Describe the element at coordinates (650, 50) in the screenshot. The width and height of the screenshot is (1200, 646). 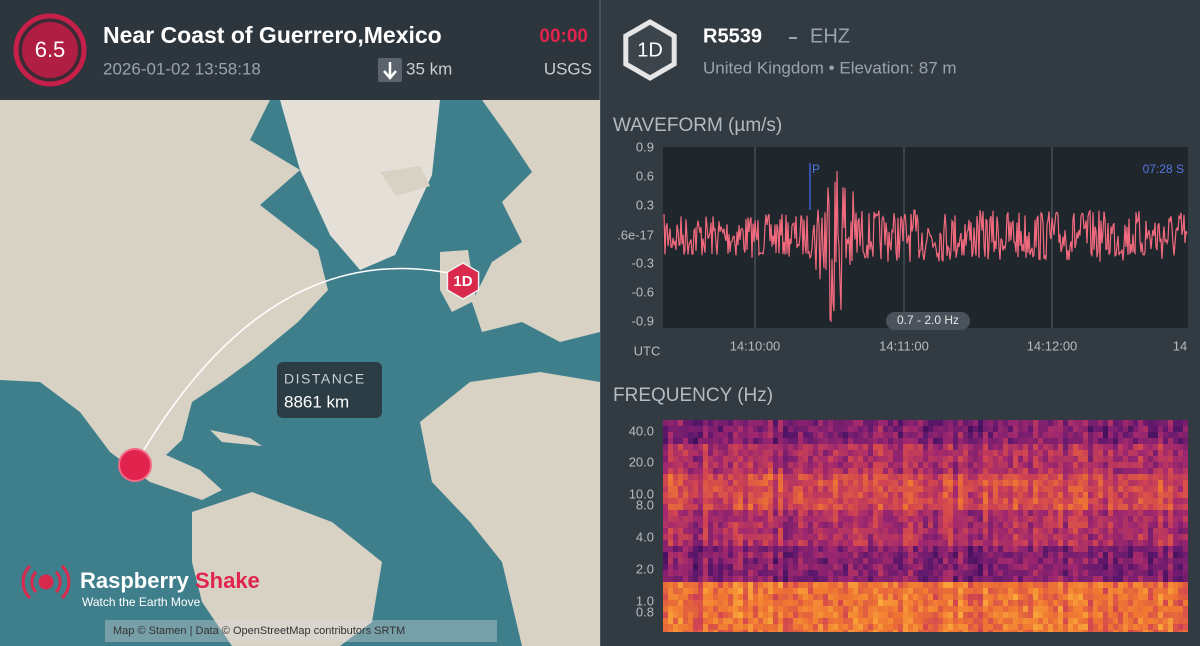
I see `station-badge-label: 1D` at that location.